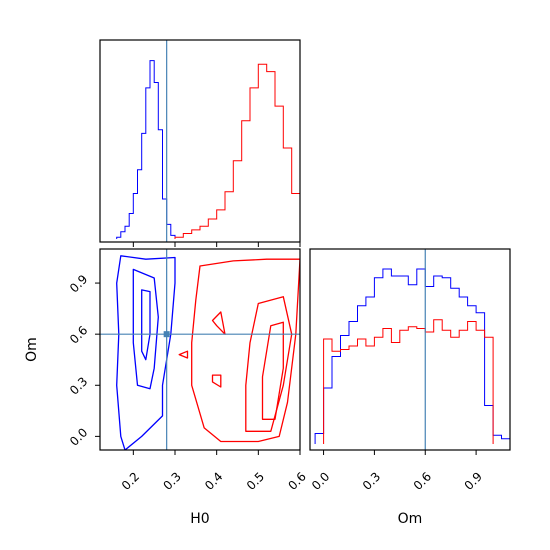  What do you see at coordinates (199, 519) in the screenshot?
I see `xlabel-h0: H0` at bounding box center [199, 519].